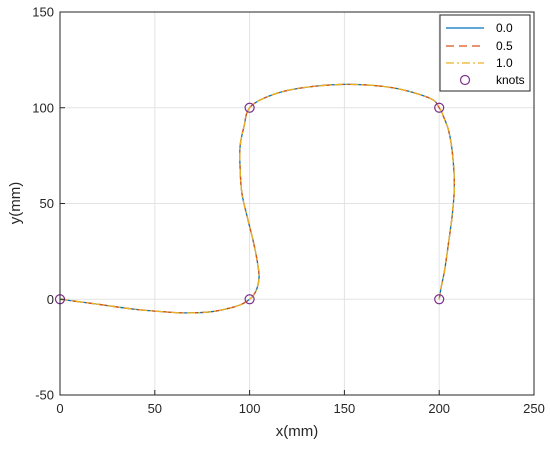 The height and width of the screenshot is (449, 550). What do you see at coordinates (44, 395) in the screenshot?
I see `y-tick-label: -50` at bounding box center [44, 395].